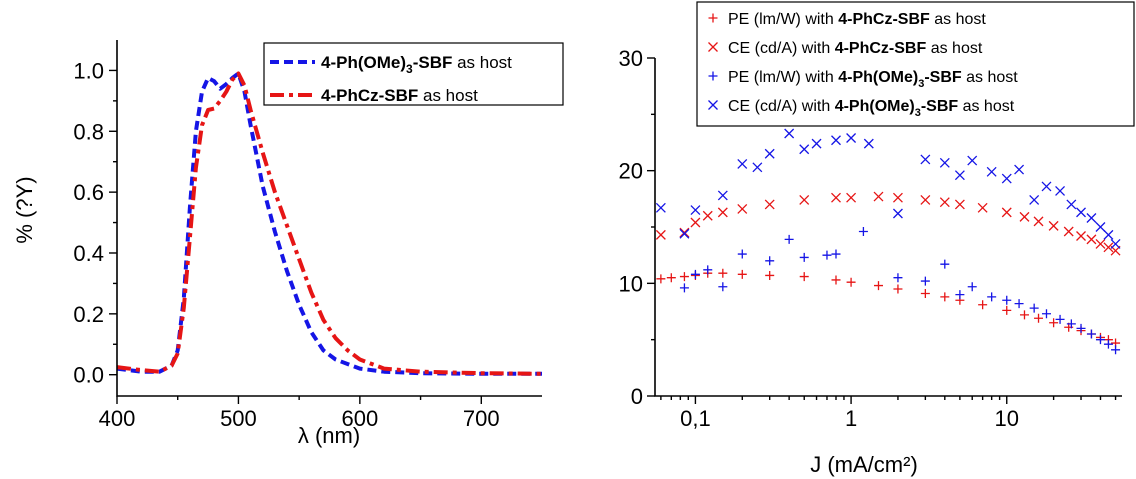 This screenshot has width=1136, height=479. I want to click on left-y-tick-label-4: 0.8, so click(88, 131).